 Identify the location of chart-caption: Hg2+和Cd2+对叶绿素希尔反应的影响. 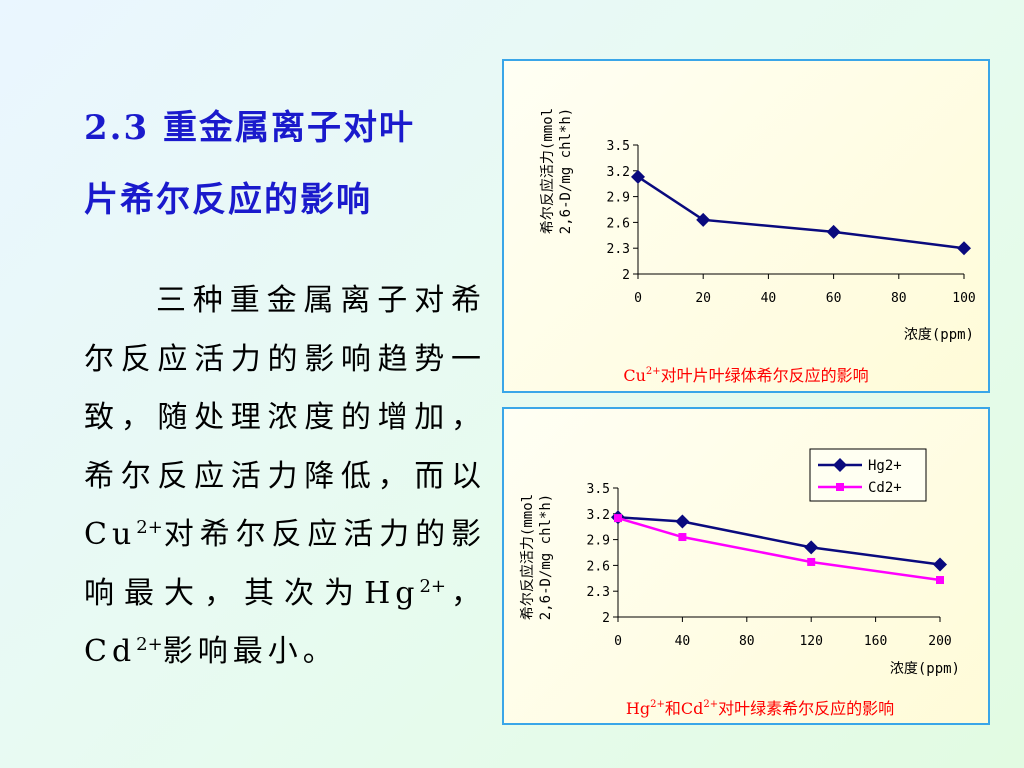
(760, 708).